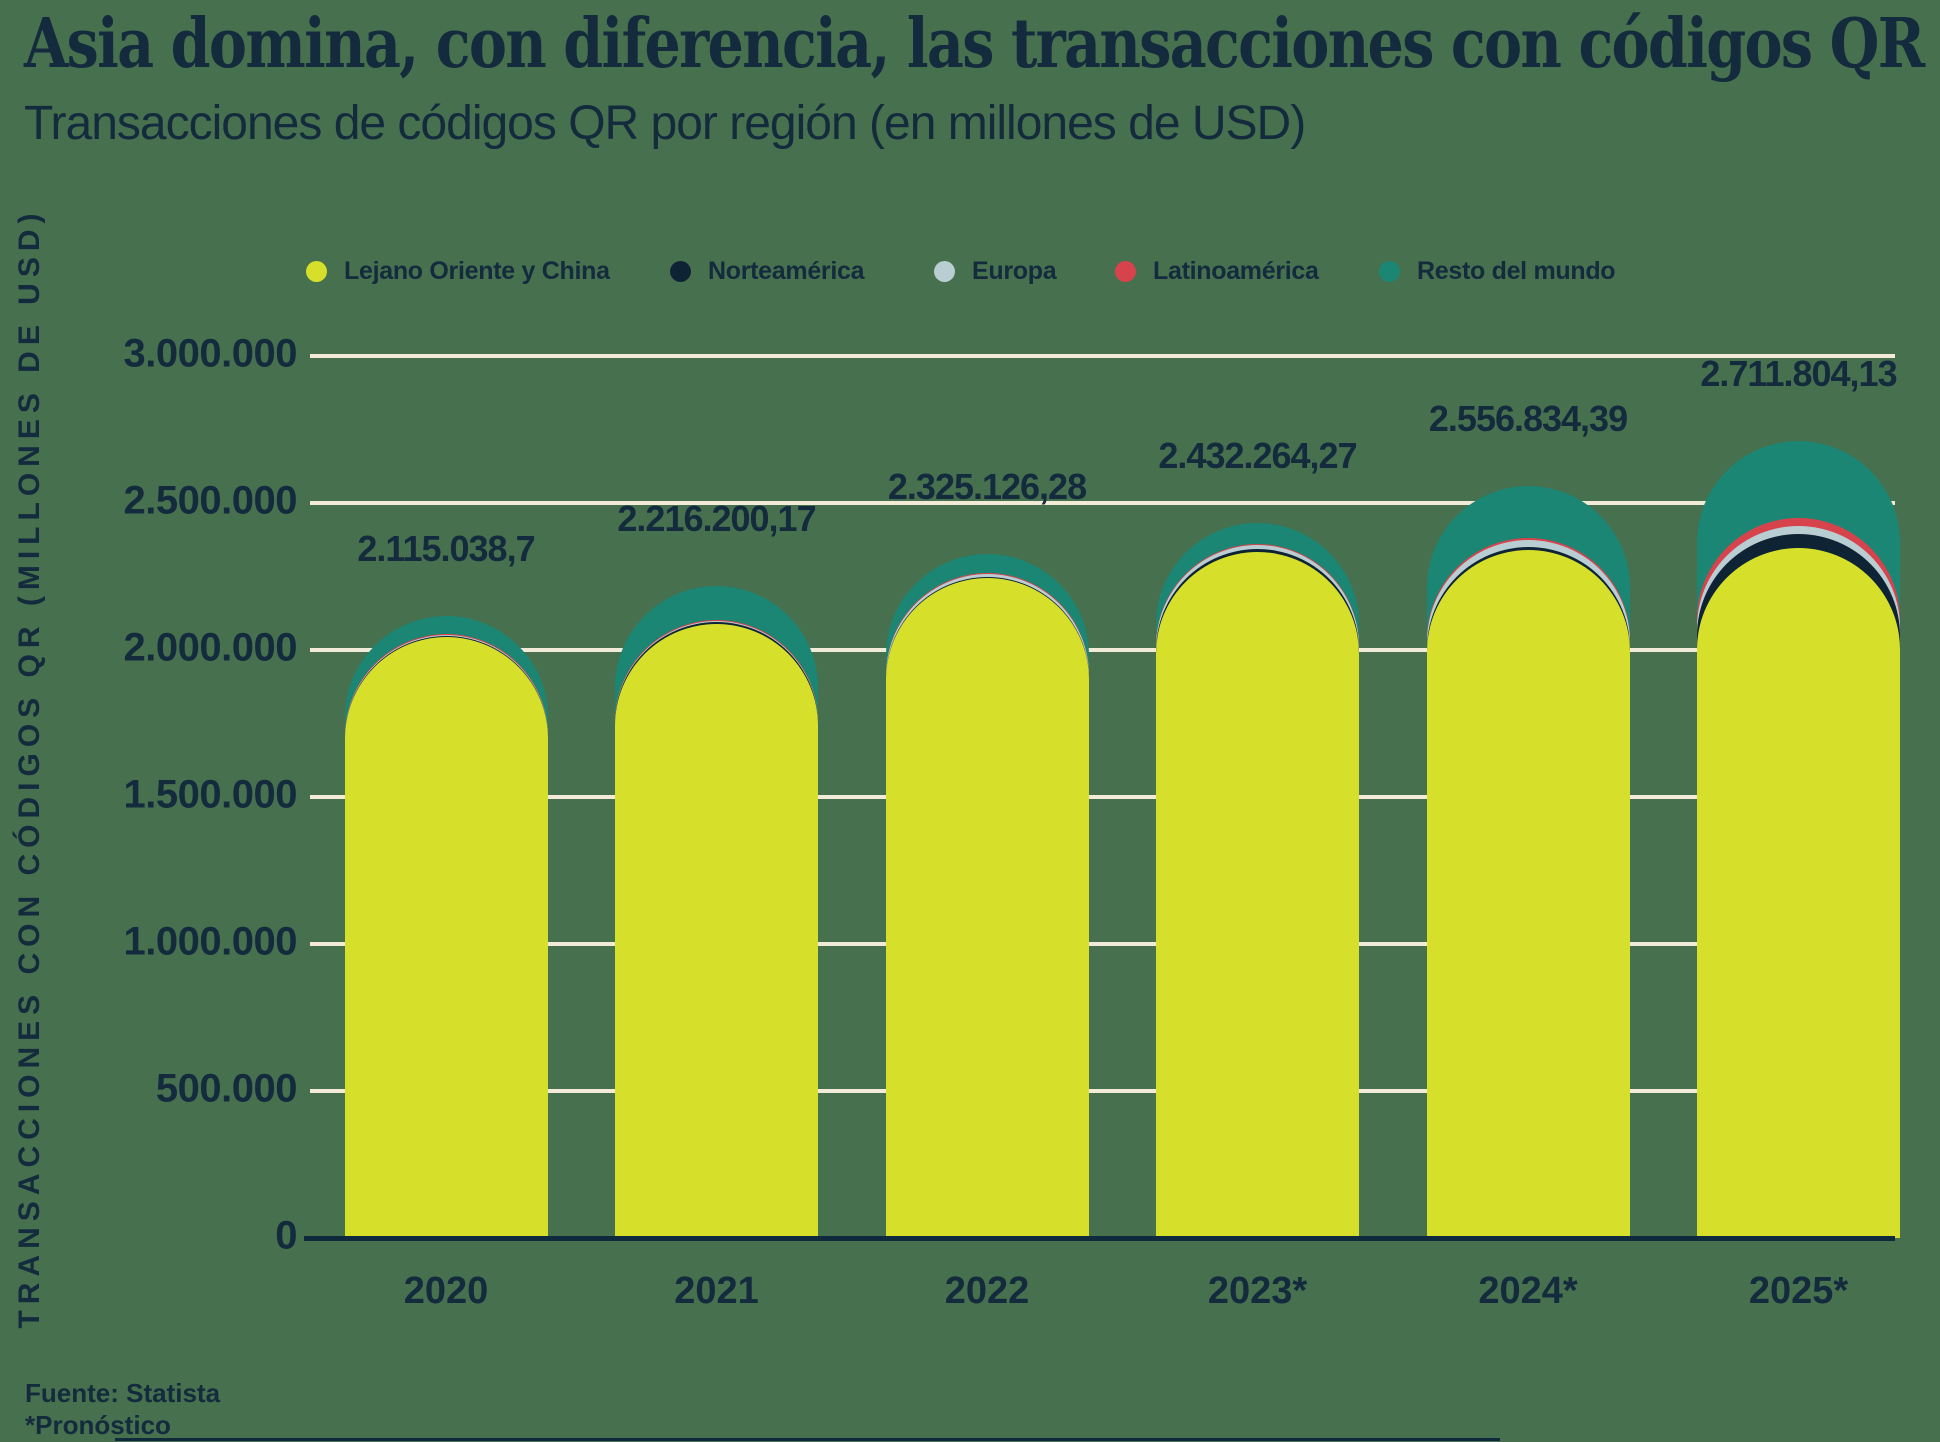 The height and width of the screenshot is (1442, 1940). Describe the element at coordinates (1102, 650) in the screenshot. I see `gridline-2.000.000` at that location.